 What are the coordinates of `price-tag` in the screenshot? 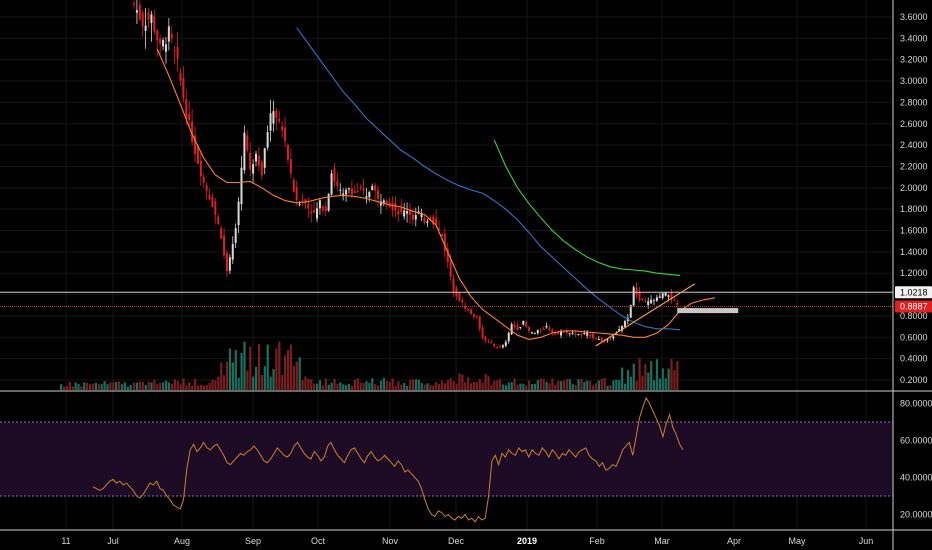 It's located at (913, 306).